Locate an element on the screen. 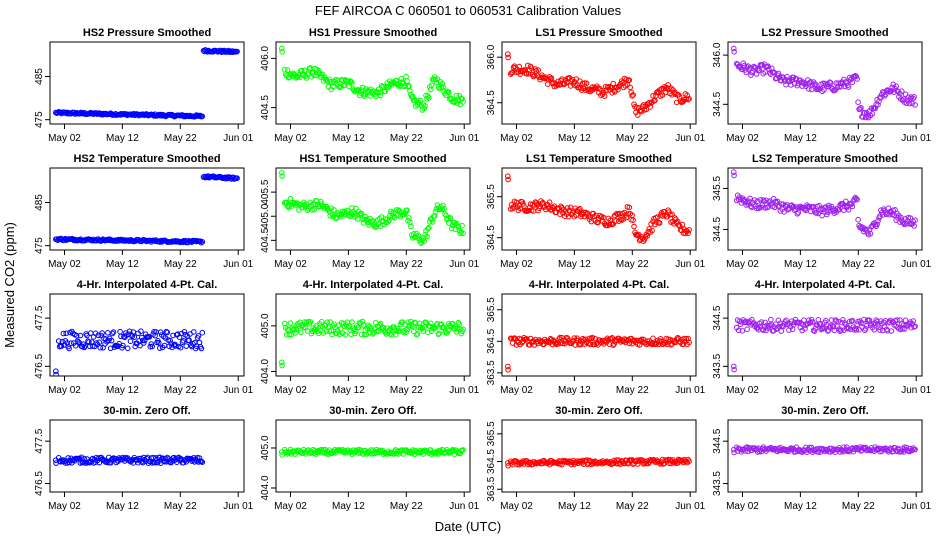 This screenshot has height=540, width=936. y-tick-label: 344.5 is located at coordinates (717, 317).